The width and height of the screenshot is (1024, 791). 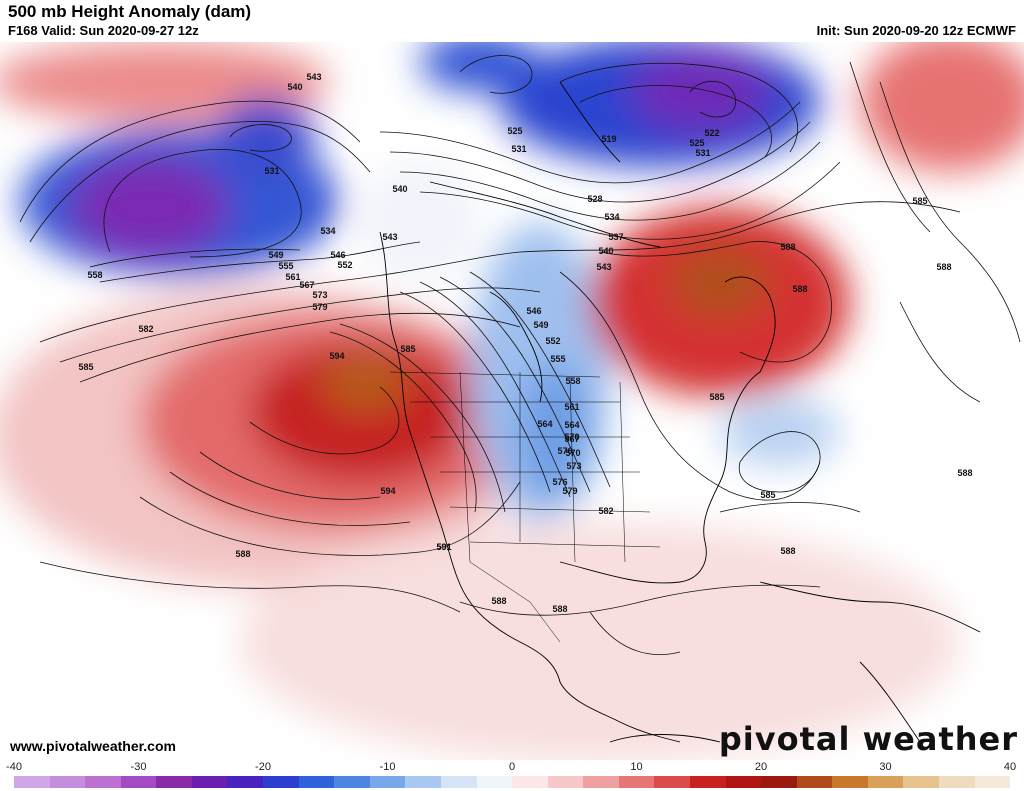 I want to click on colorbar-tick: -30, so click(x=138, y=767).